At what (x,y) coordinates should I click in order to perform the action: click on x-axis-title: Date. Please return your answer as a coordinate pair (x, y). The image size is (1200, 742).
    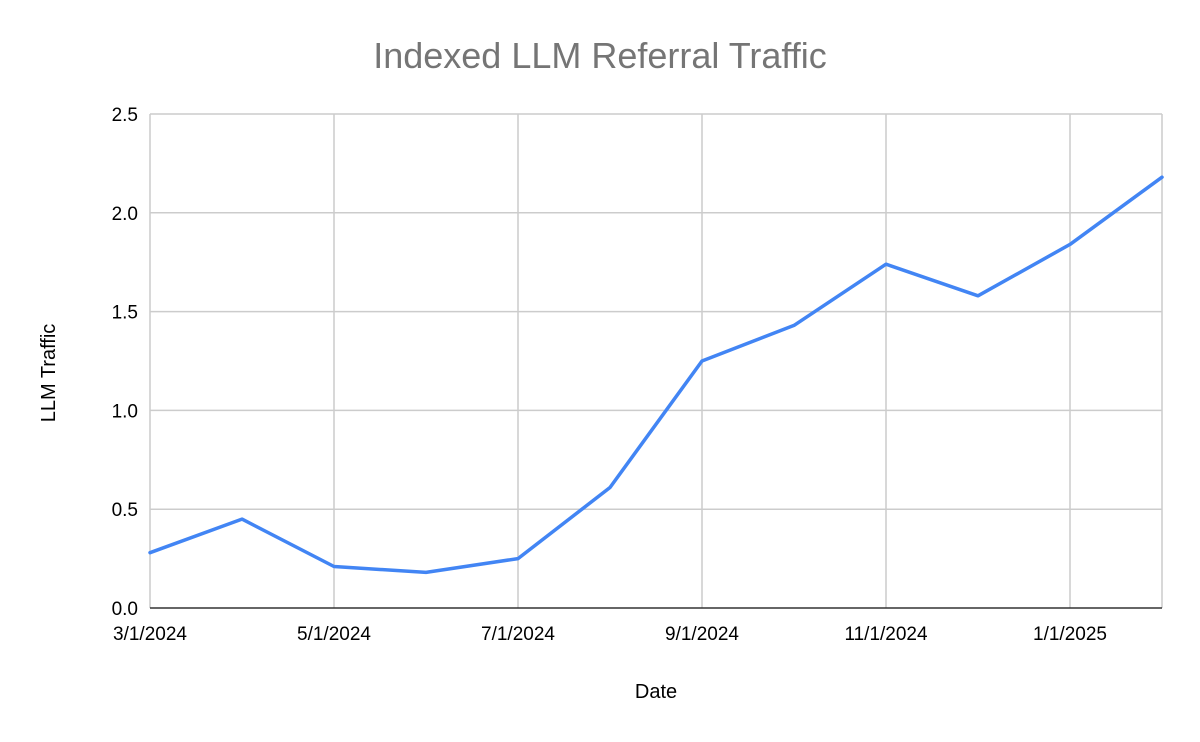
    Looking at the image, I should click on (656, 692).